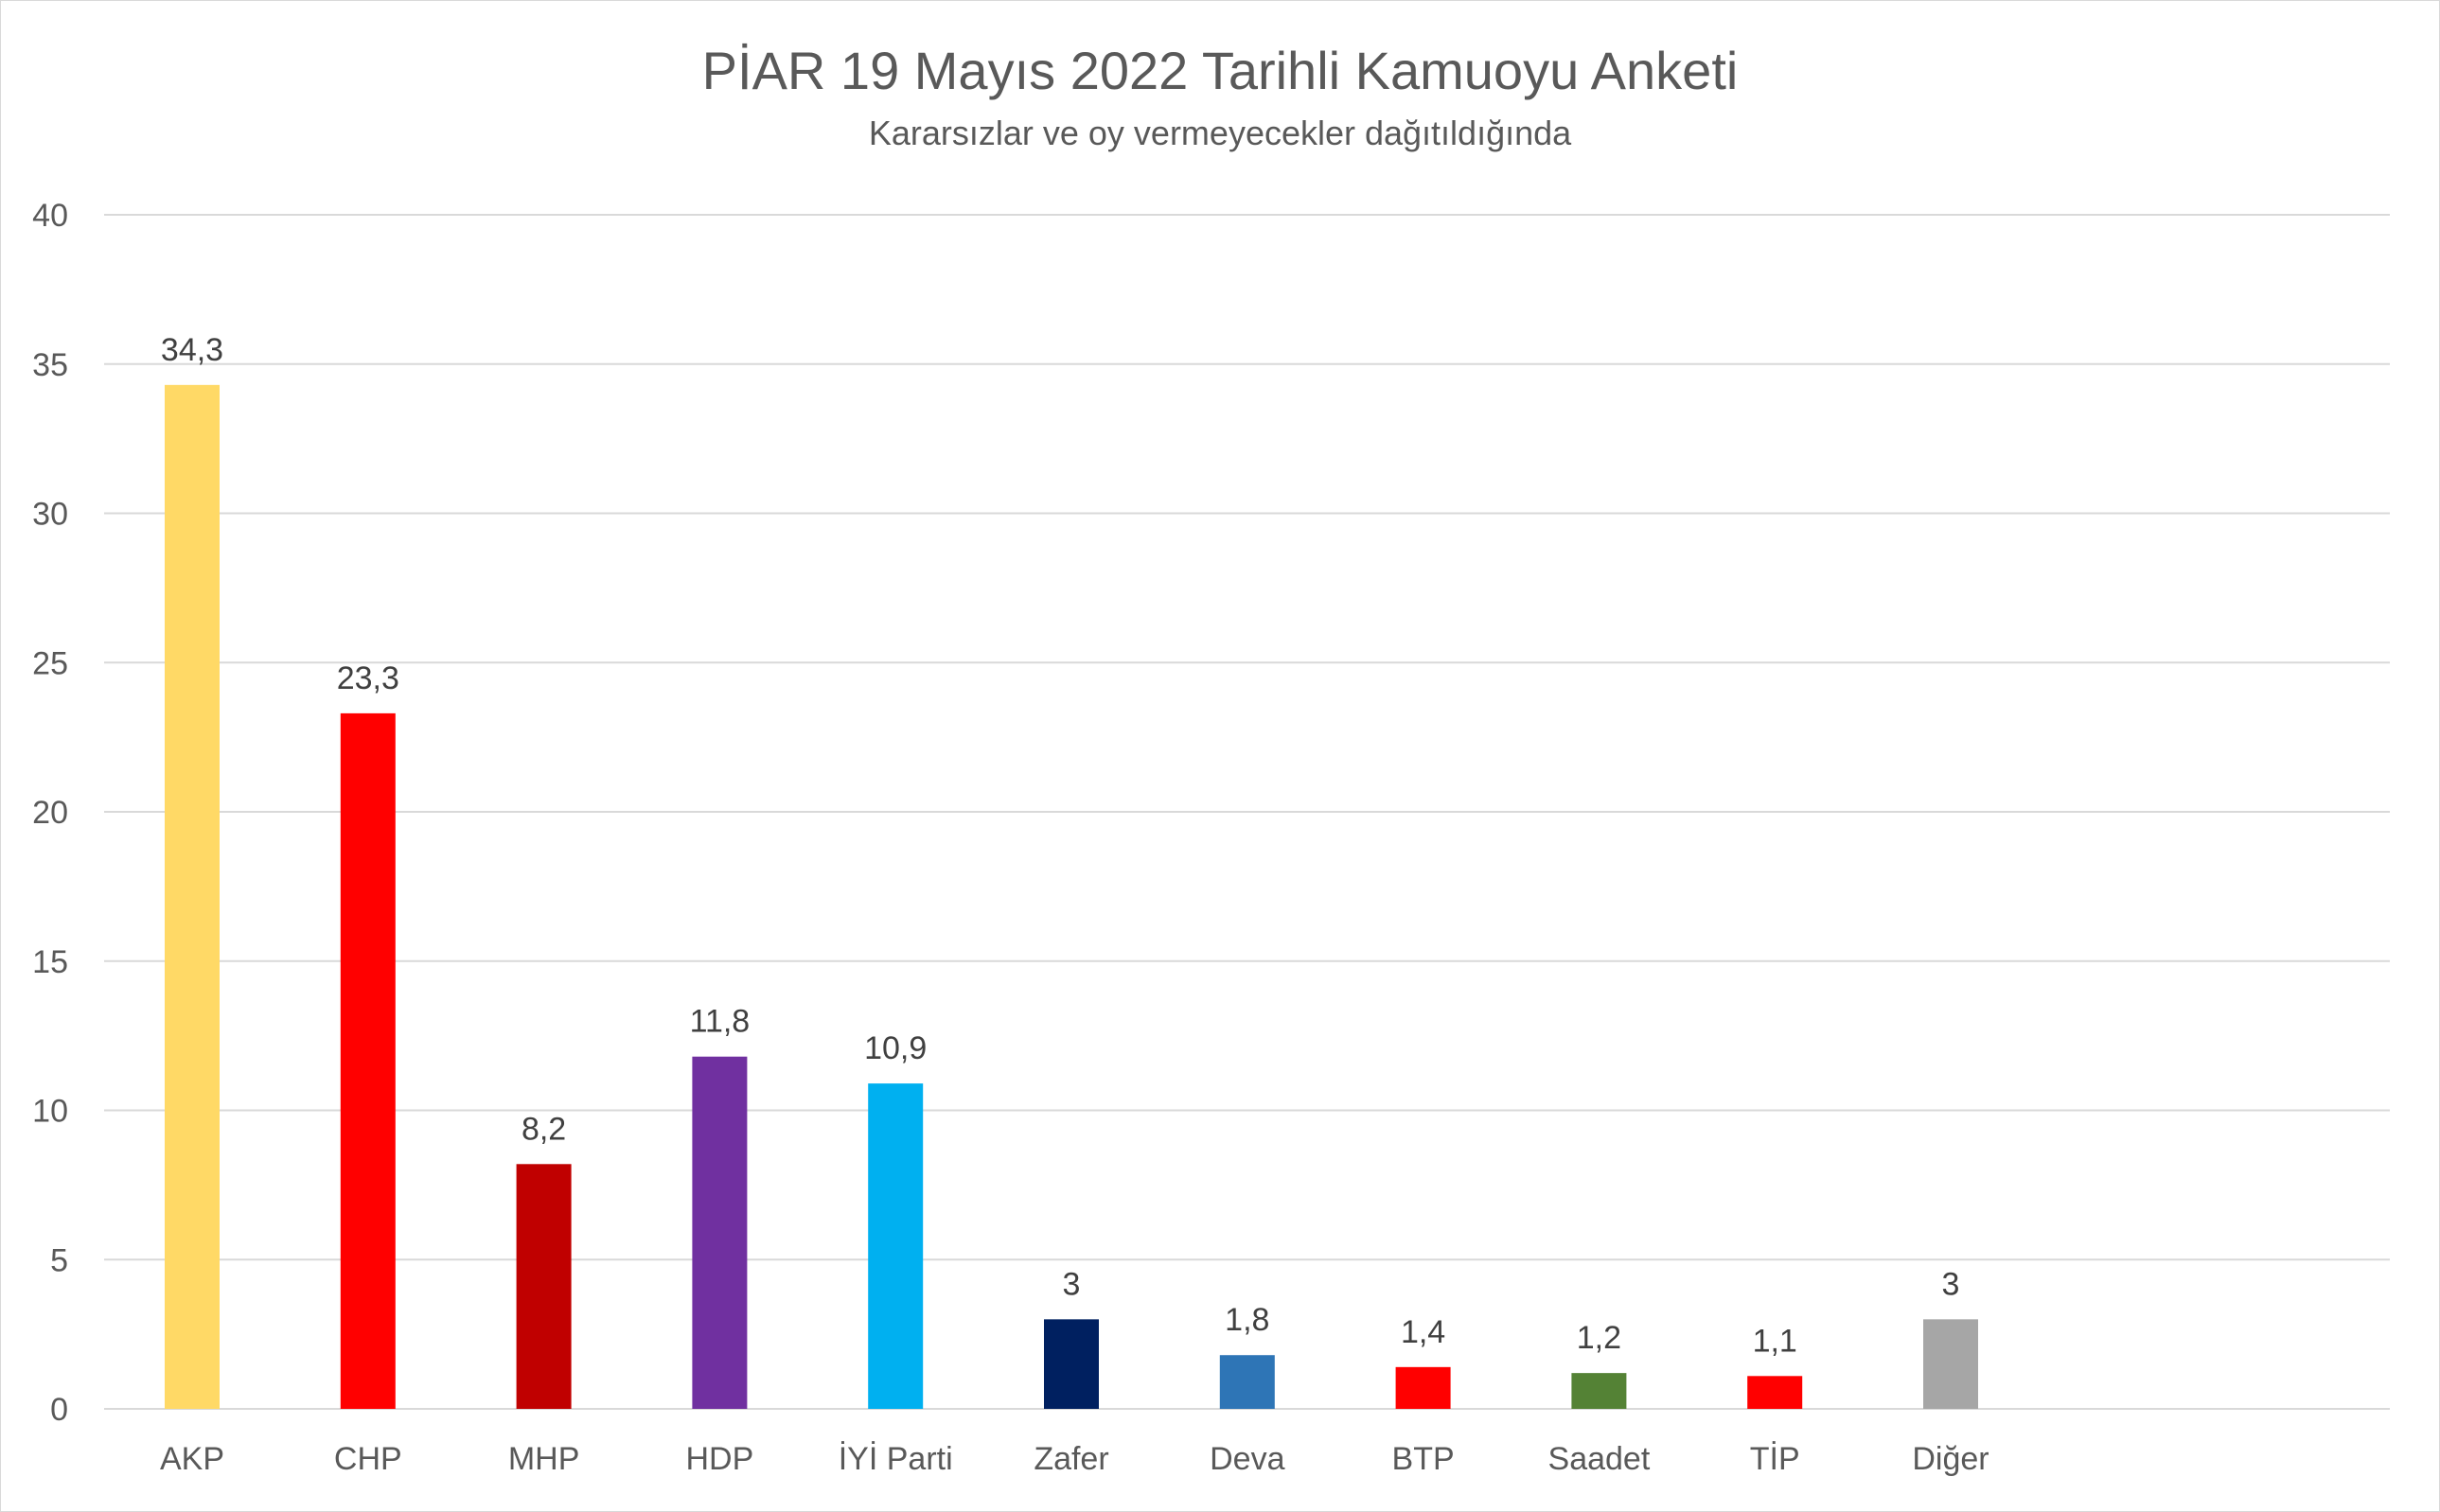 This screenshot has height=1512, width=2440. I want to click on data-label: 23,3, so click(368, 678).